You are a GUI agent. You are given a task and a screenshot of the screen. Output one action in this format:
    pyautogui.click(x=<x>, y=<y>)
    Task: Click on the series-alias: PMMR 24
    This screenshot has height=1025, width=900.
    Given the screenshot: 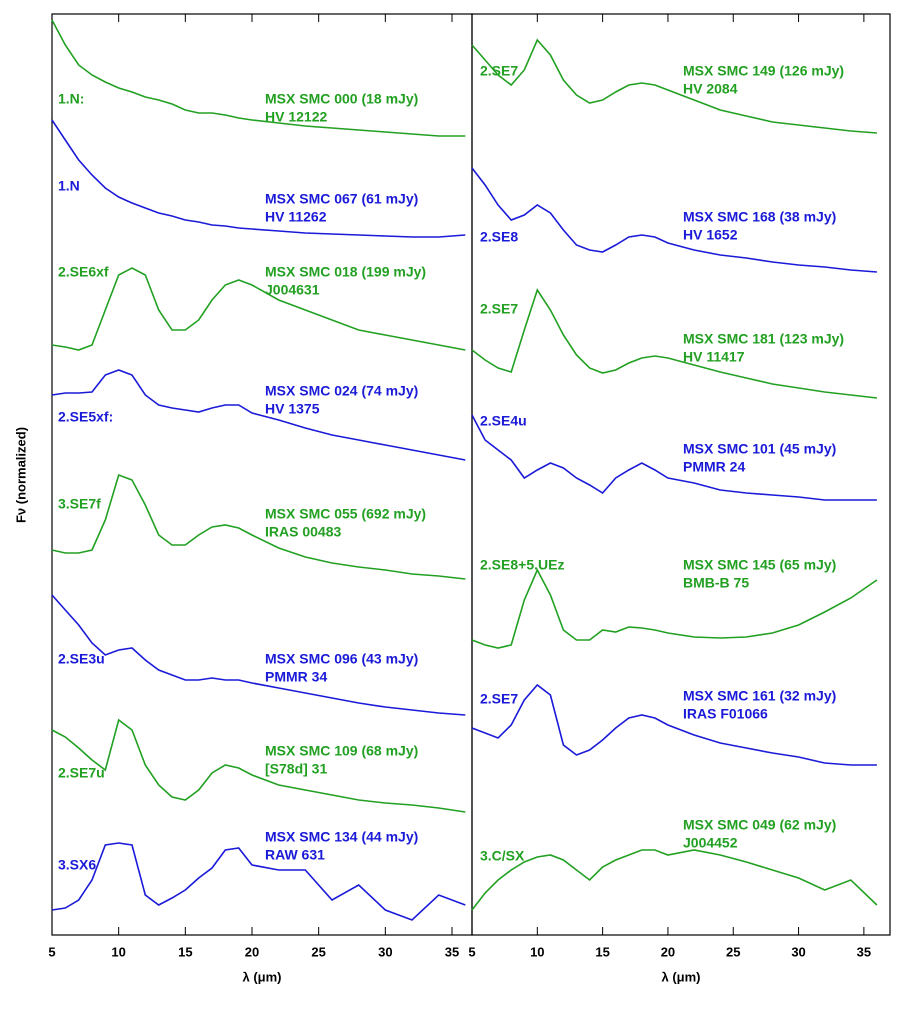 What is the action you would take?
    pyautogui.click(x=714, y=467)
    